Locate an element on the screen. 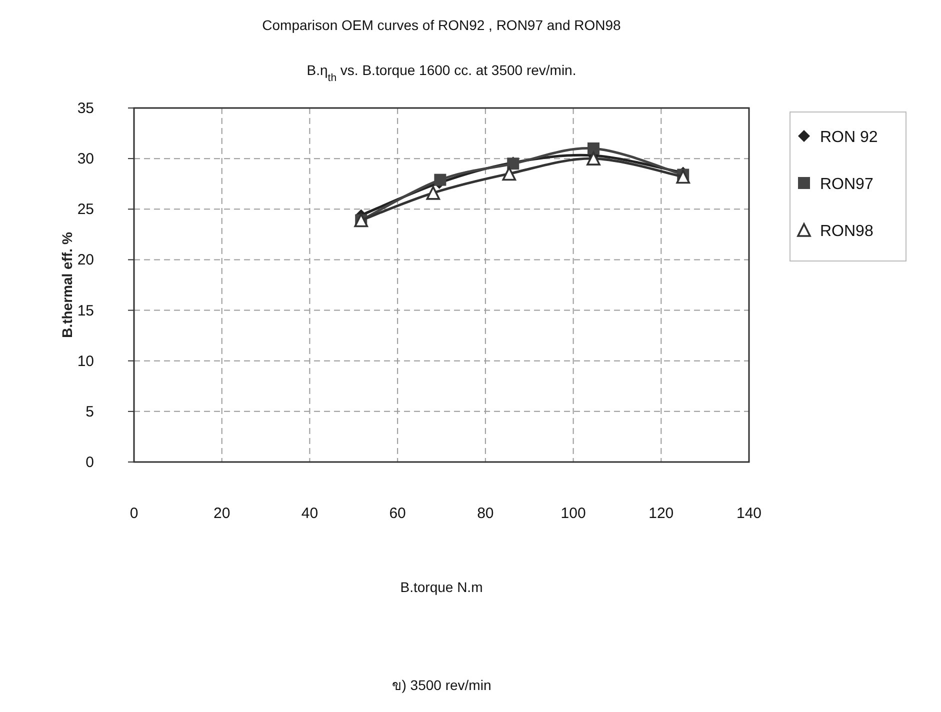  x-axis-title: B.torque N.m is located at coordinates (441, 587).